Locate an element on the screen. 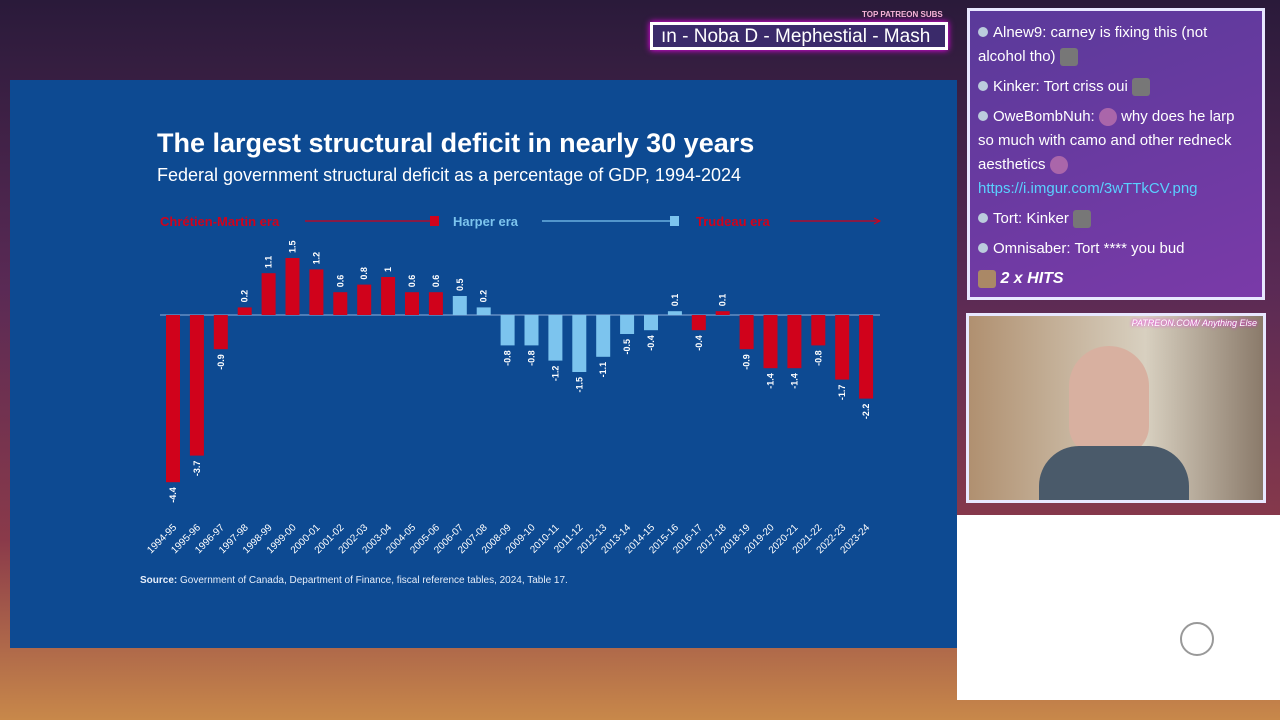 This screenshot has width=1280, height=720. data-label: -1.2 is located at coordinates (555, 374).